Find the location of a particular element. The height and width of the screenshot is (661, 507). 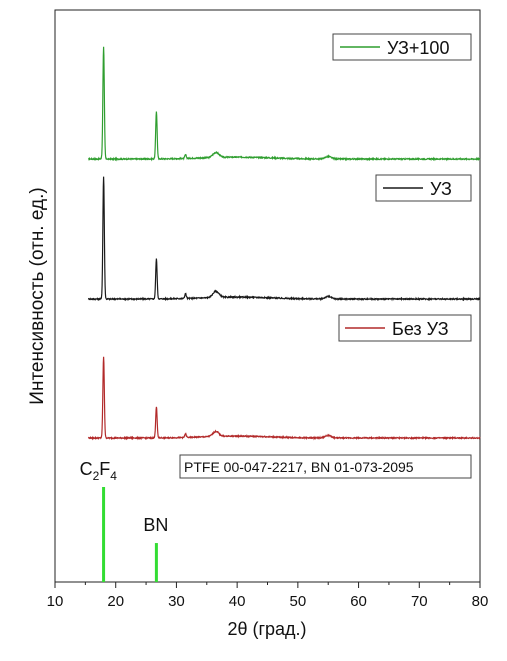

x-axis-ticks: 10 20 30 40 50 60 70 80 is located at coordinates (268, 596).